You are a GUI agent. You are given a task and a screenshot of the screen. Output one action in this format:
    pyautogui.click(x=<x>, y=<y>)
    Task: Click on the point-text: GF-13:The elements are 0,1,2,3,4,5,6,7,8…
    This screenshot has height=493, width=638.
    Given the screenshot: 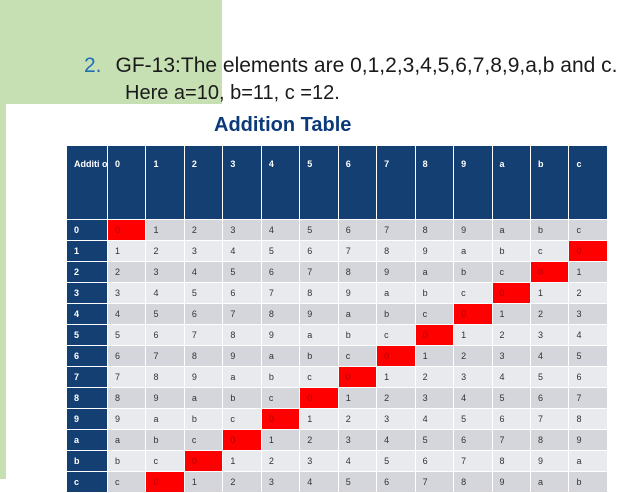 What is the action you would take?
    pyautogui.click(x=366, y=65)
    